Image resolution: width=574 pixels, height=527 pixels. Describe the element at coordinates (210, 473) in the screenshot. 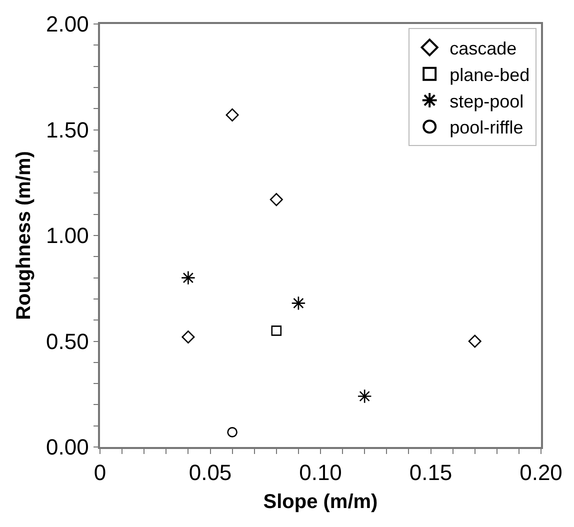

I see `x-tick-label: 0.05` at that location.